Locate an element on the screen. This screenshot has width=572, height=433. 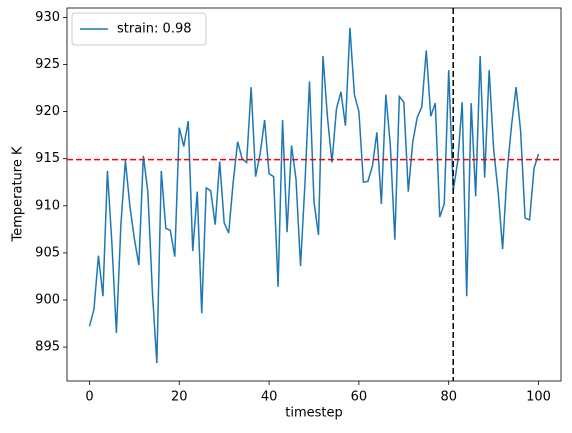
y-tick-label: 915 is located at coordinates (47, 158).